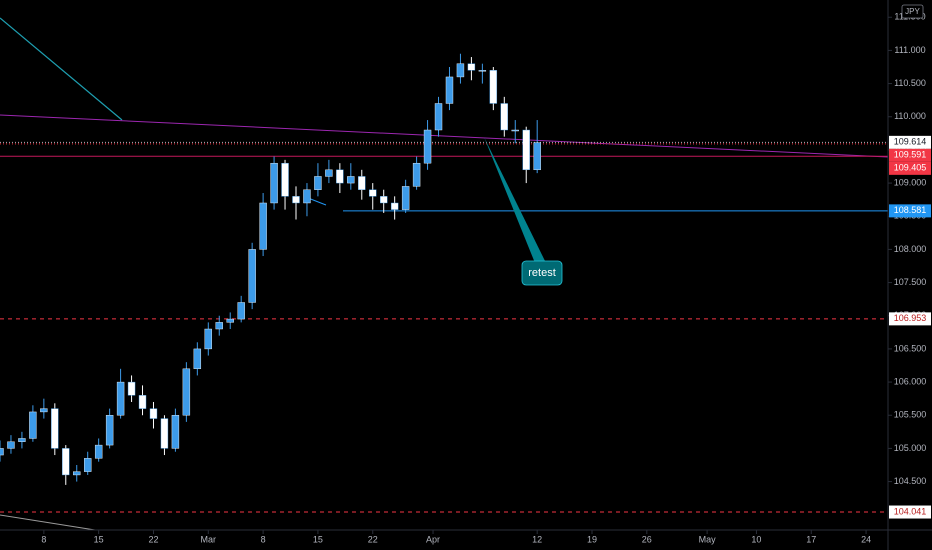  What do you see at coordinates (592, 539) in the screenshot?
I see `x-tick-label: 19` at bounding box center [592, 539].